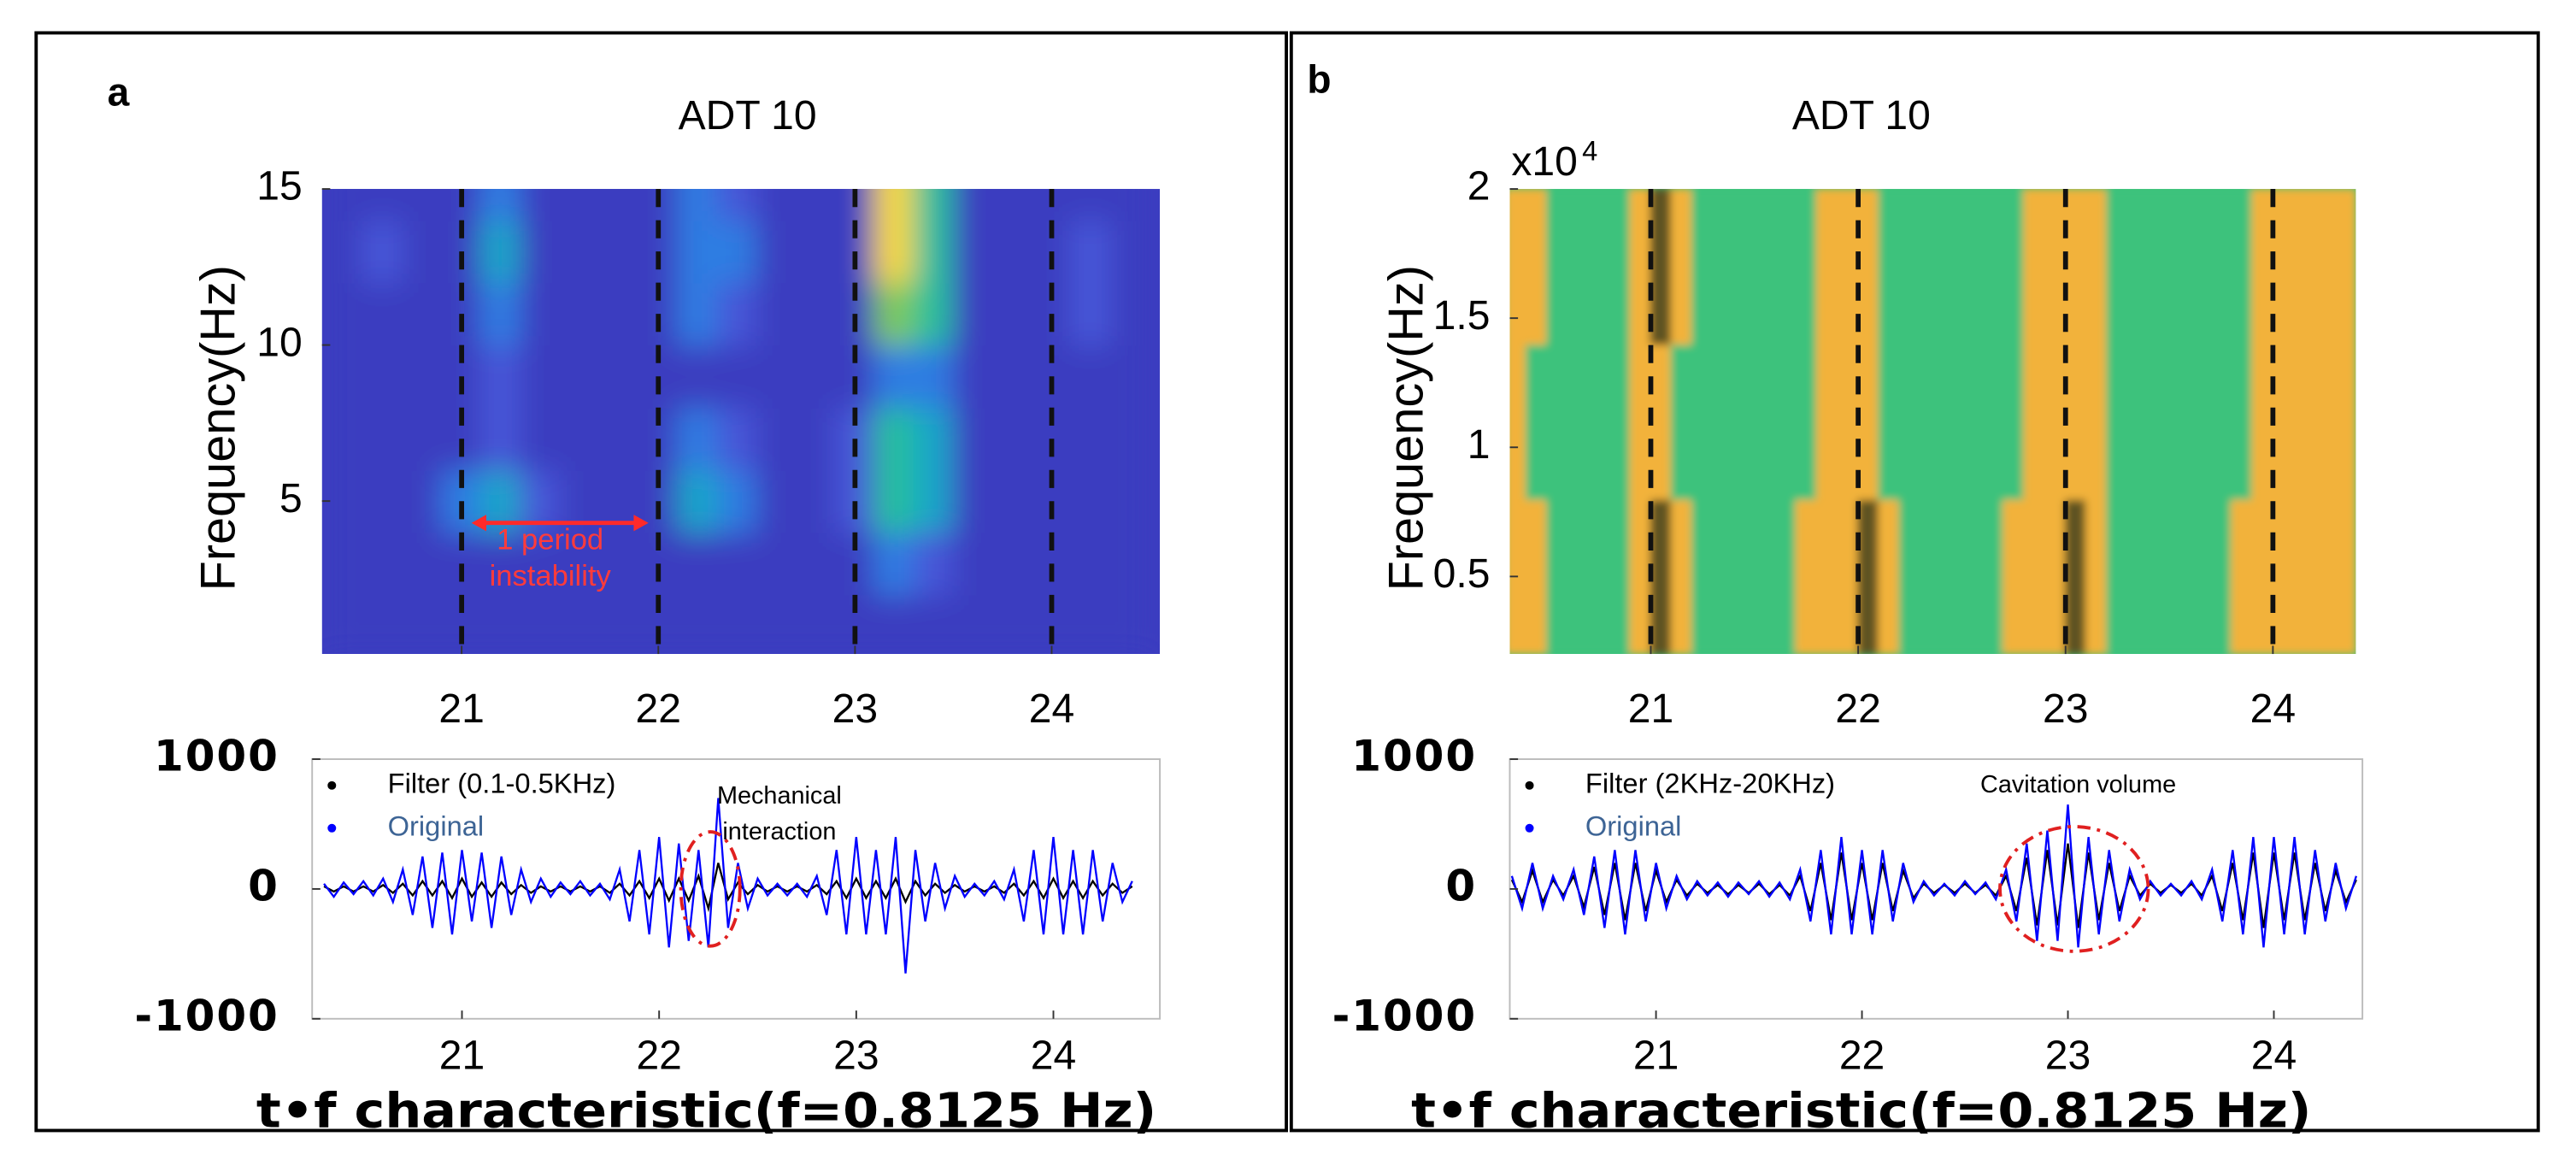  What do you see at coordinates (218, 428) in the screenshot?
I see `y-axis-label: Frequency(Hz)` at bounding box center [218, 428].